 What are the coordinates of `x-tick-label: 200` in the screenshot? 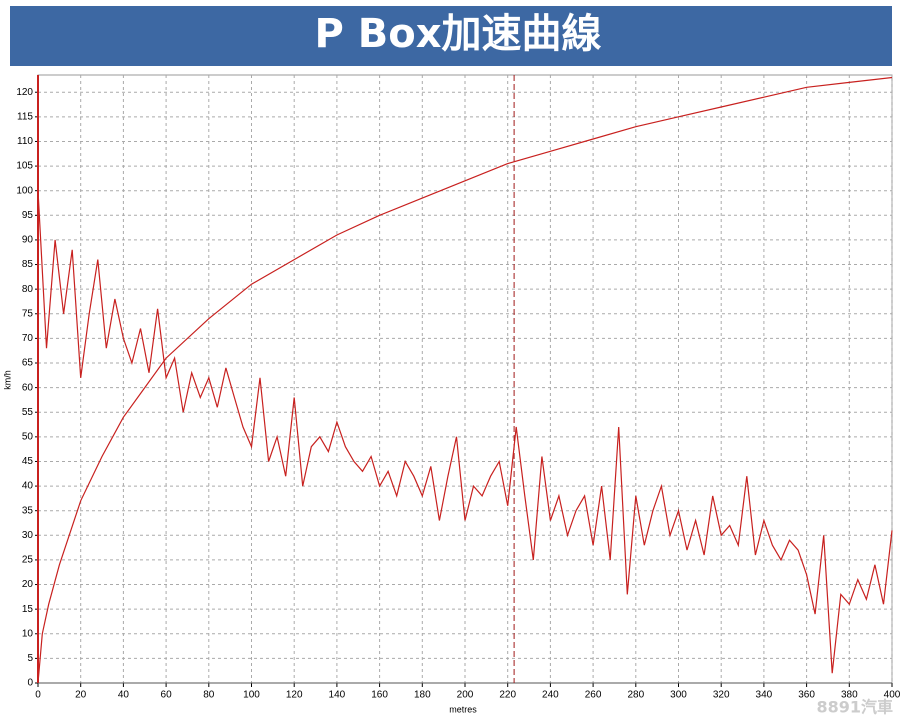 It's located at (465, 695).